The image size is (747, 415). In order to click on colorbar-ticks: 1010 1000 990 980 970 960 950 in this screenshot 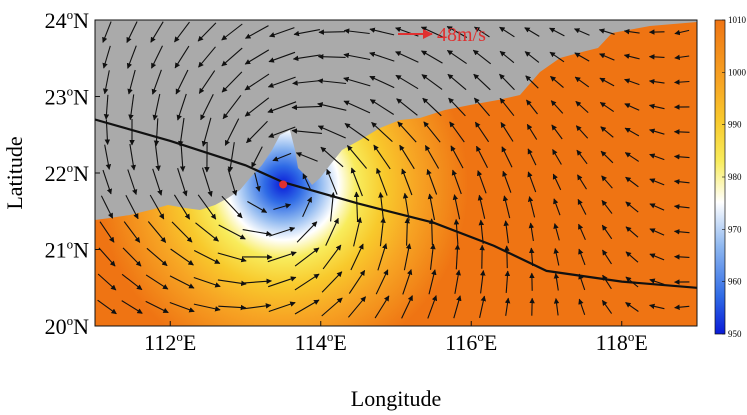, I will do `click(734, 177)`.